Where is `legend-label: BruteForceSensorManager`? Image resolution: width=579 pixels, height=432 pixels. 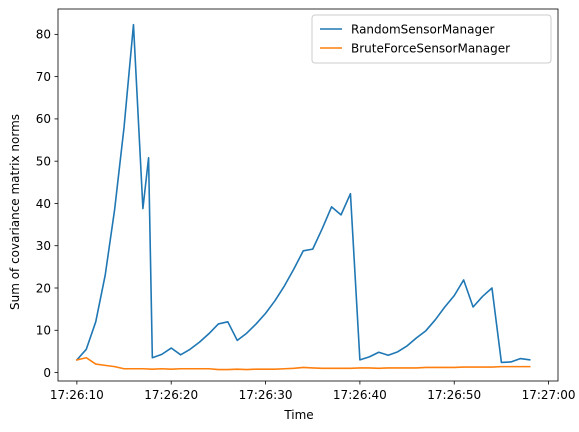 legend-label: BruteForceSensorManager is located at coordinates (430, 48).